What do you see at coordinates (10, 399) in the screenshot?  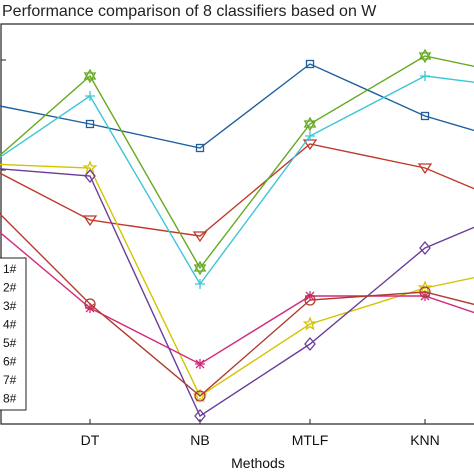 I see `legend-entry: 8#` at bounding box center [10, 399].